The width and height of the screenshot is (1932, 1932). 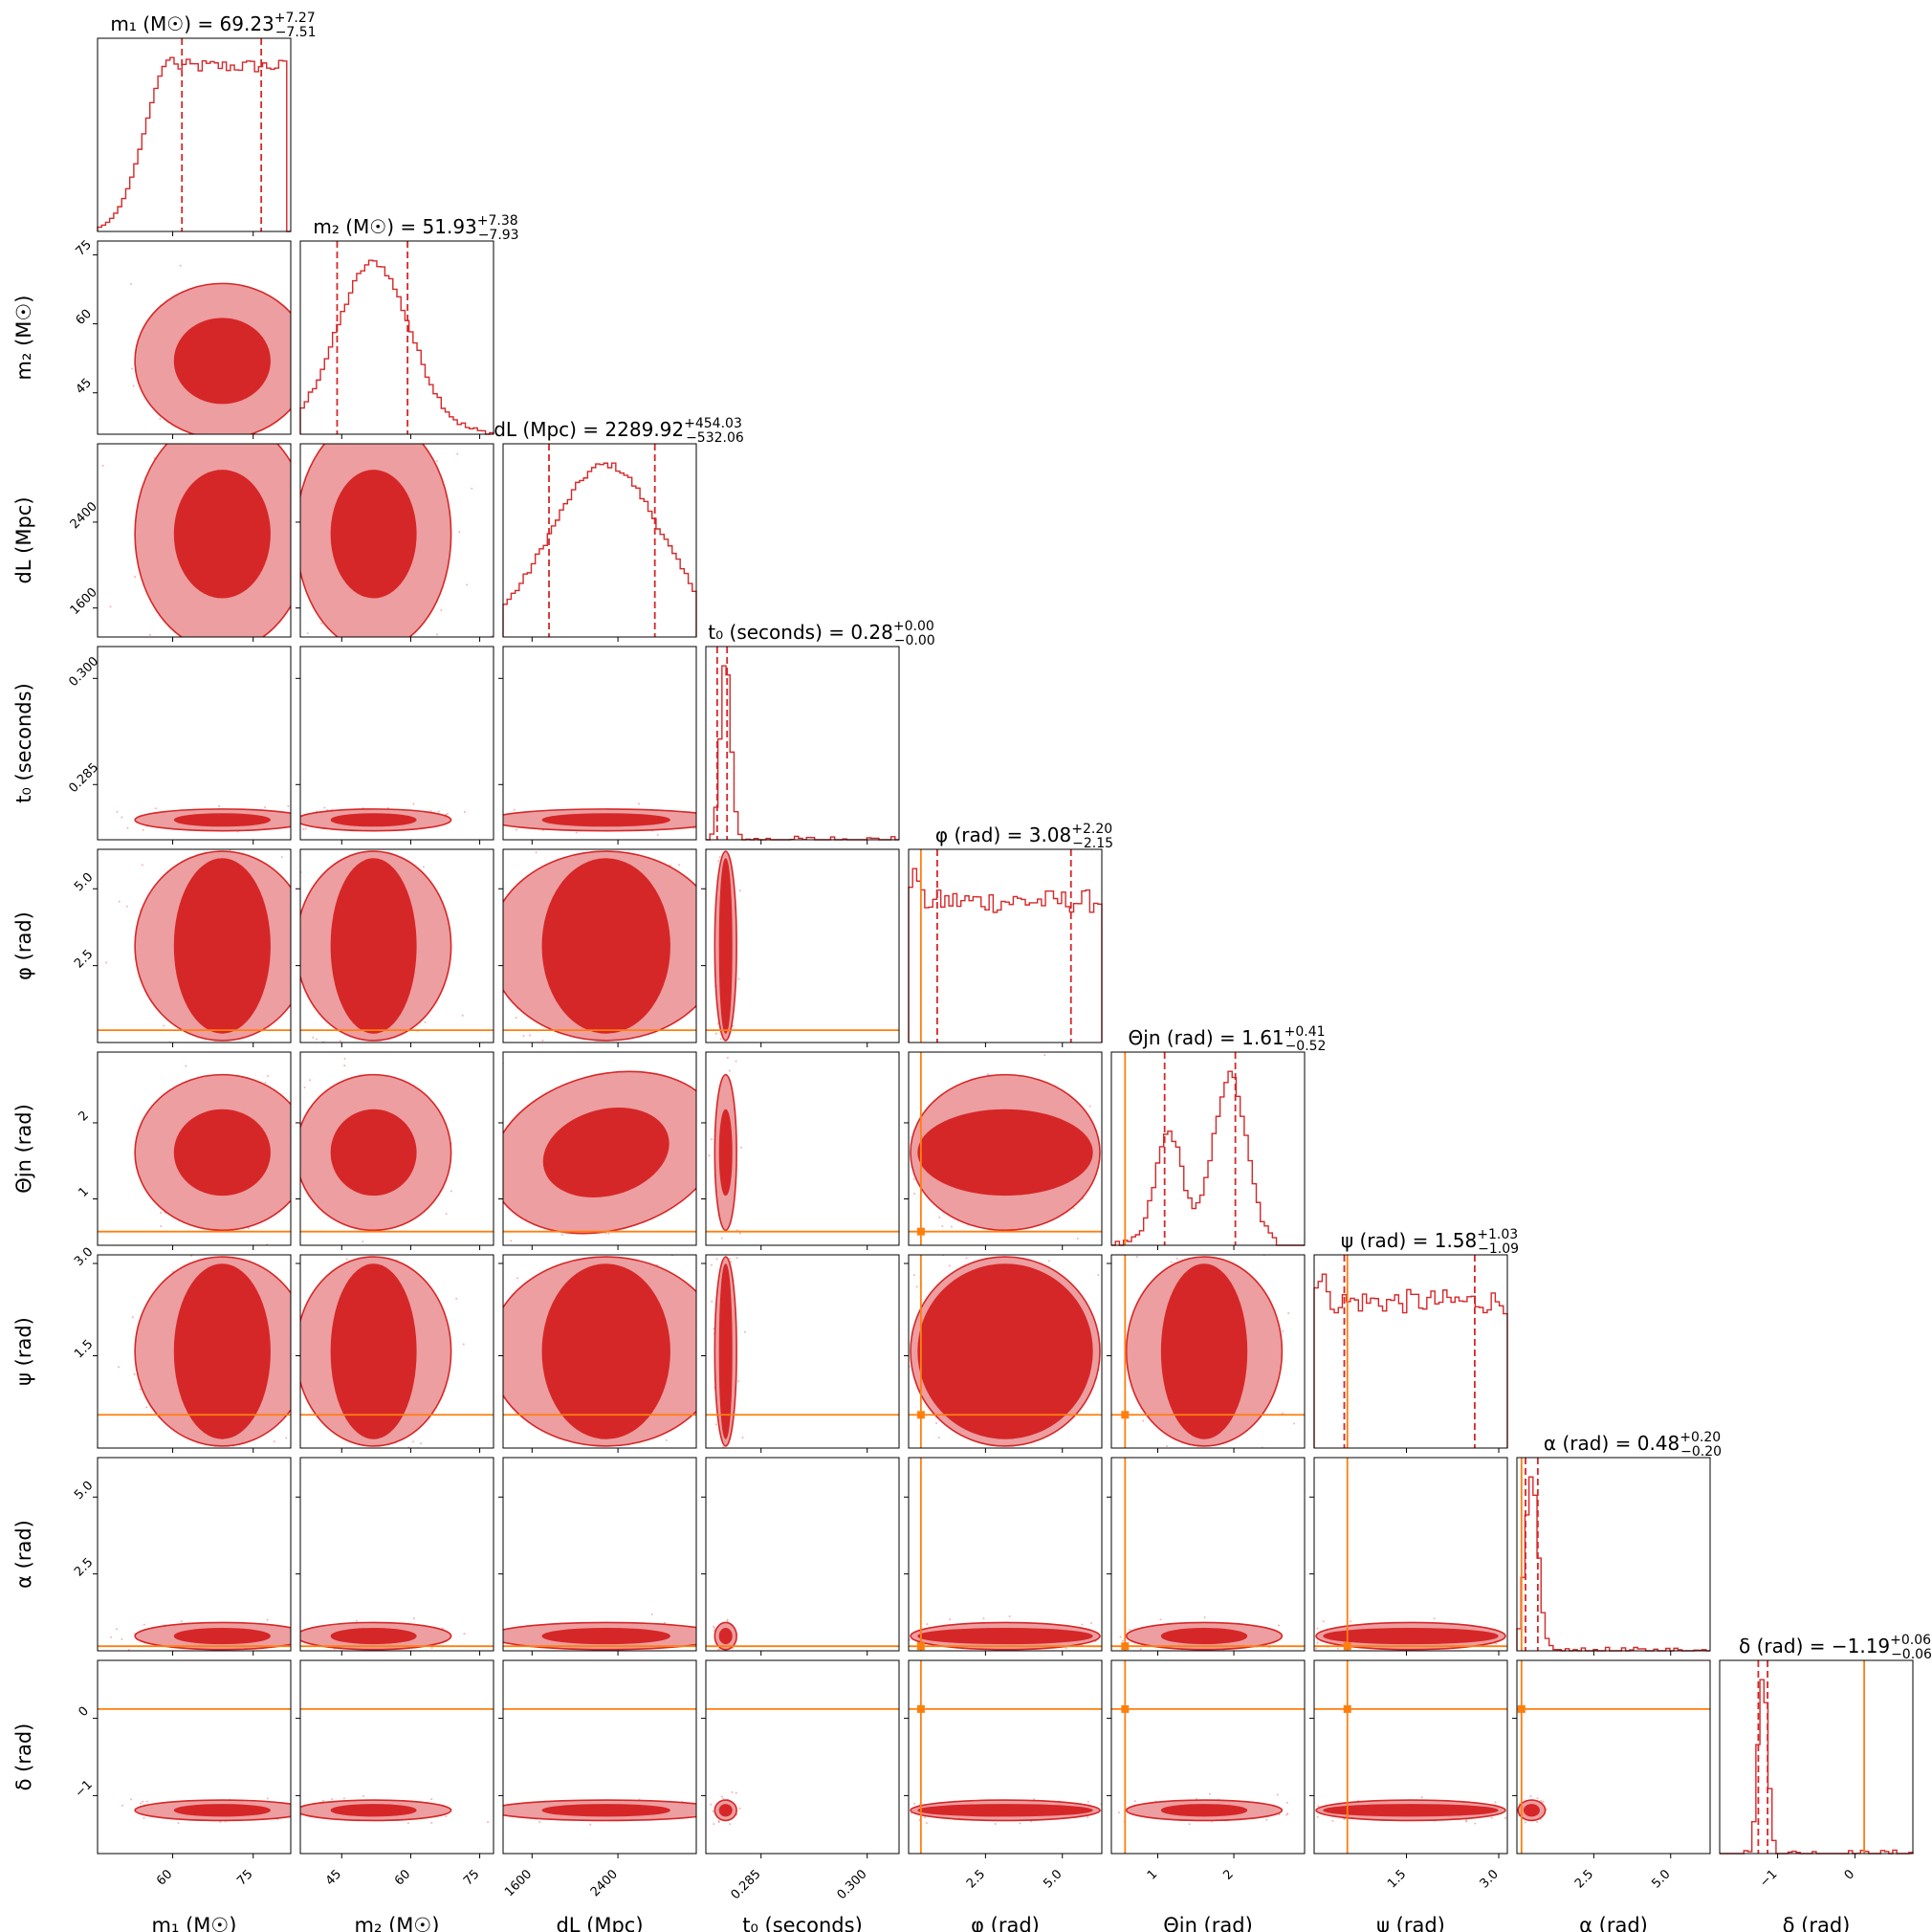 I want to click on contour-inner-phi-delta, so click(x=1005, y=1810).